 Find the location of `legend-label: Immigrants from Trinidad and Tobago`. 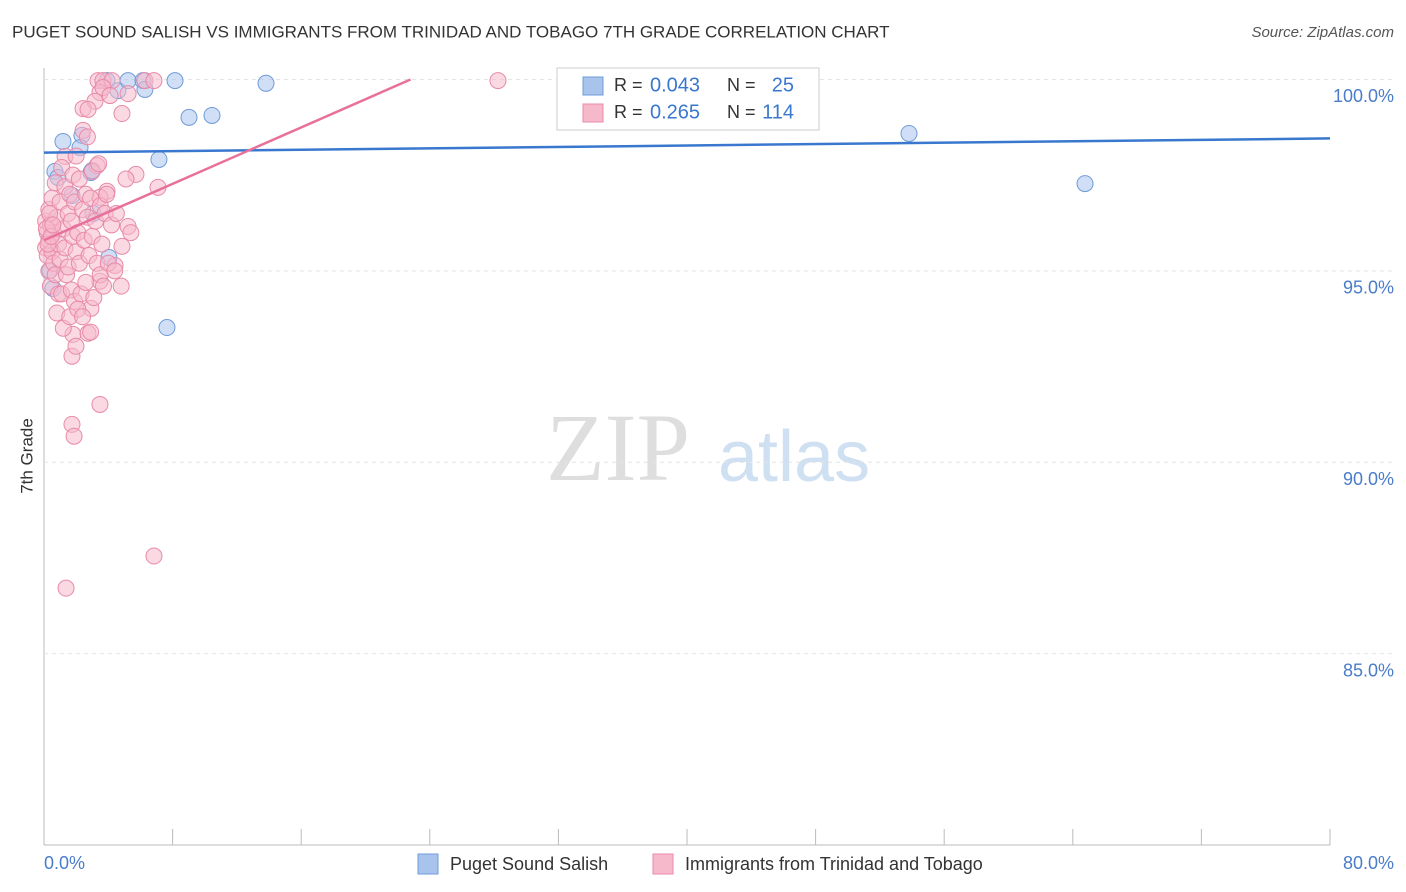

legend-label: Immigrants from Trinidad and Tobago is located at coordinates (834, 864).